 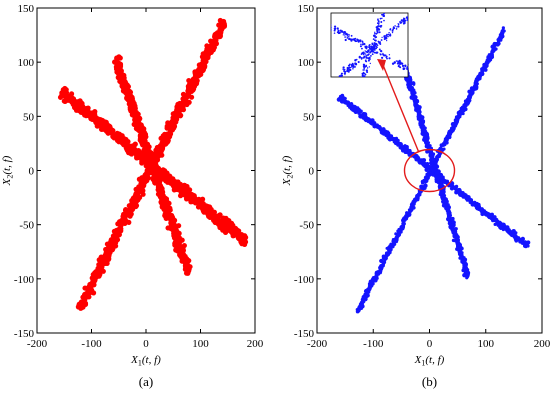 I want to click on x-axis-label-sub: 1, so click(x=140, y=363).